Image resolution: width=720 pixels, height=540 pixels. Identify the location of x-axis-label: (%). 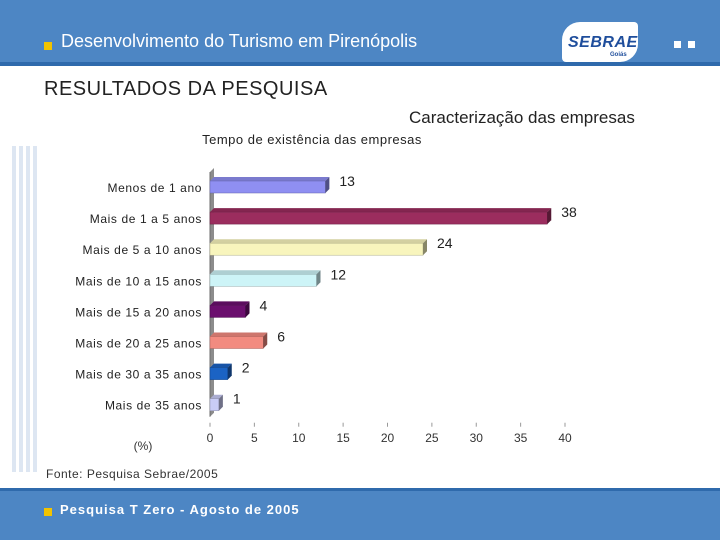
(143, 446).